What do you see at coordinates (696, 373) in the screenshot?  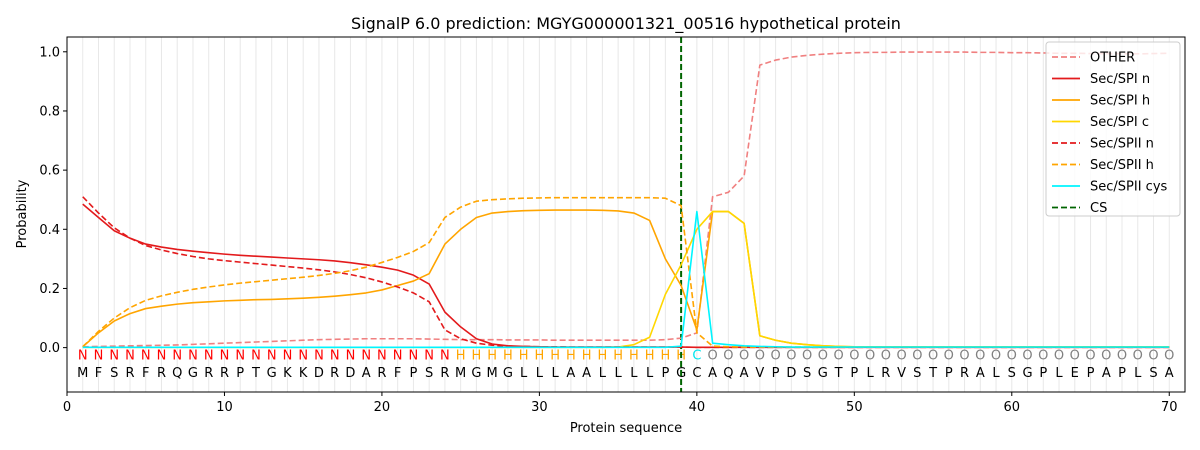 I see `residue-label: C` at bounding box center [696, 373].